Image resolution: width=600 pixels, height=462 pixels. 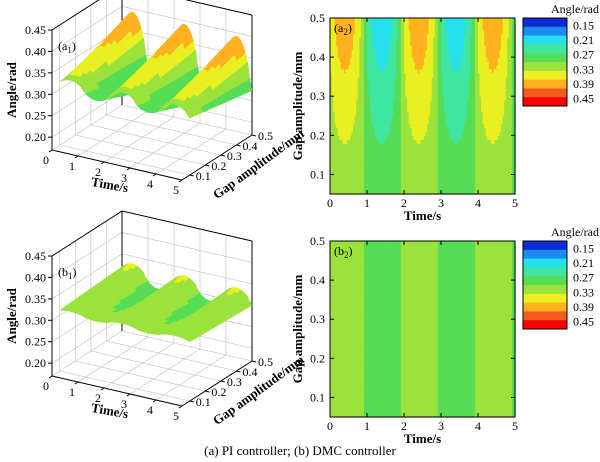 What do you see at coordinates (109, 184) in the screenshot?
I see `x-axis-label: Time/s` at bounding box center [109, 184].